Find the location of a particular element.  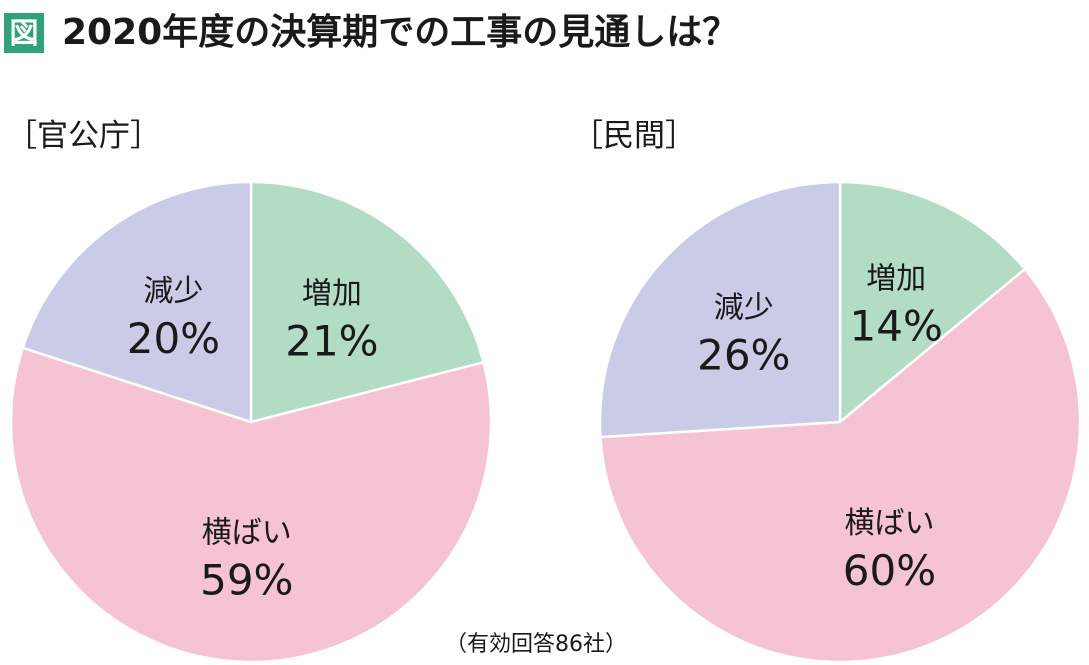

pie-public-label-decrease: 減少 is located at coordinates (173, 291).